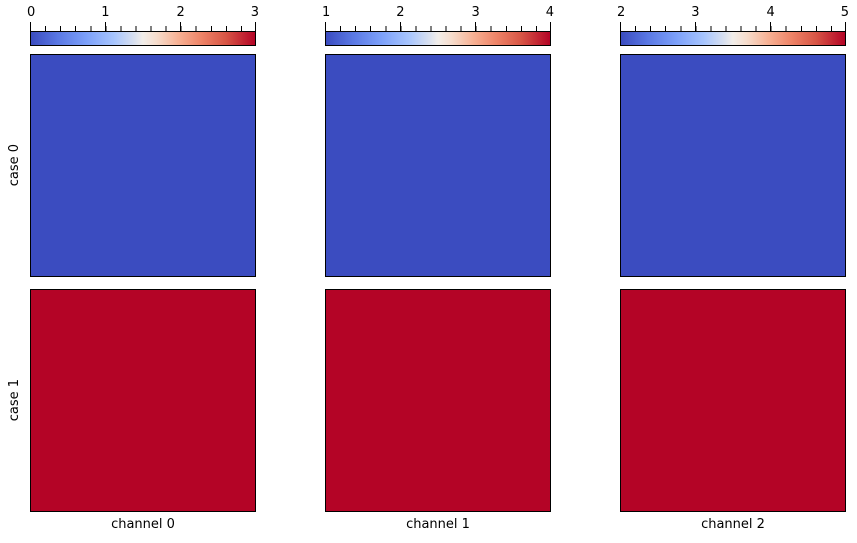 This screenshot has height=543, width=857. What do you see at coordinates (732, 12) in the screenshot?
I see `colorbar-tick-labels: 2 3 4 5` at bounding box center [732, 12].